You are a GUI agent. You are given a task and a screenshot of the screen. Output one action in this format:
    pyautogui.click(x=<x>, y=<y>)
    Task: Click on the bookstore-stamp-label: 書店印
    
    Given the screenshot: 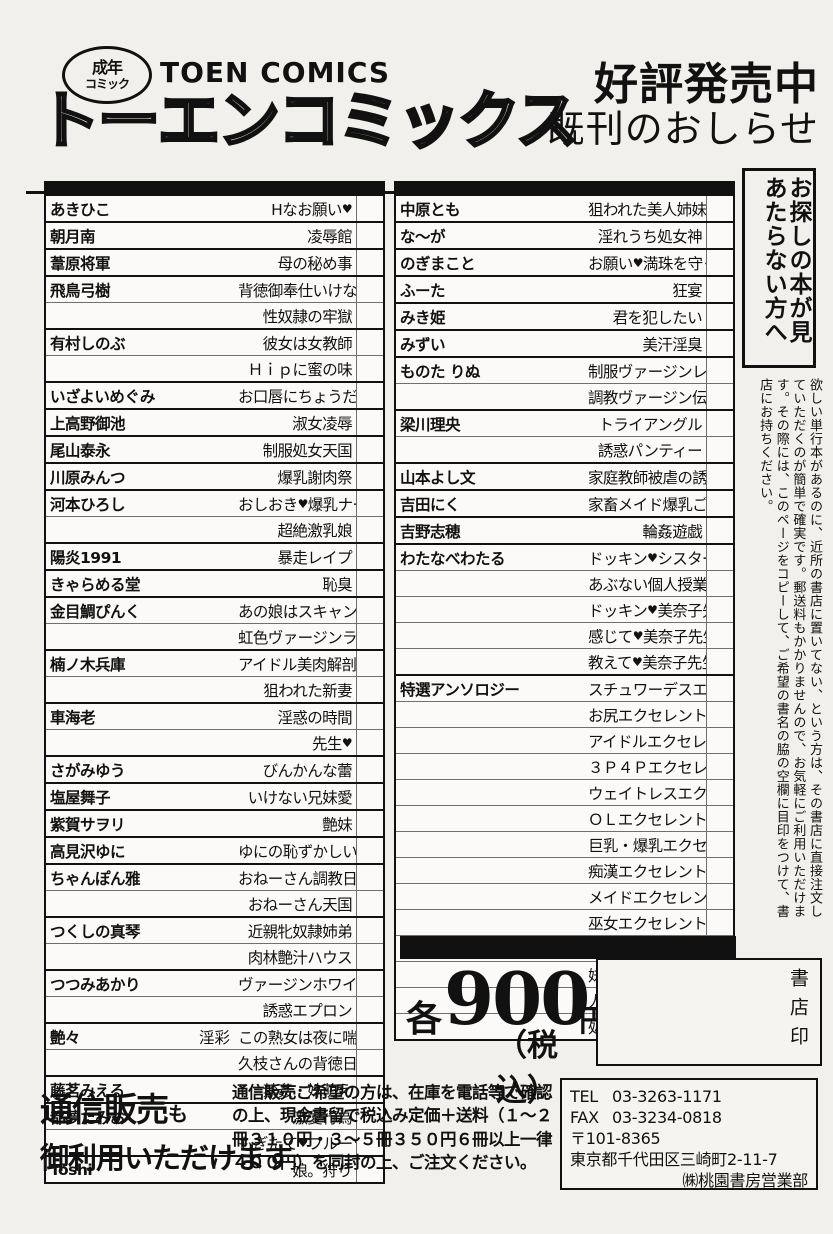 What is the action you would take?
    pyautogui.click(x=798, y=1011)
    